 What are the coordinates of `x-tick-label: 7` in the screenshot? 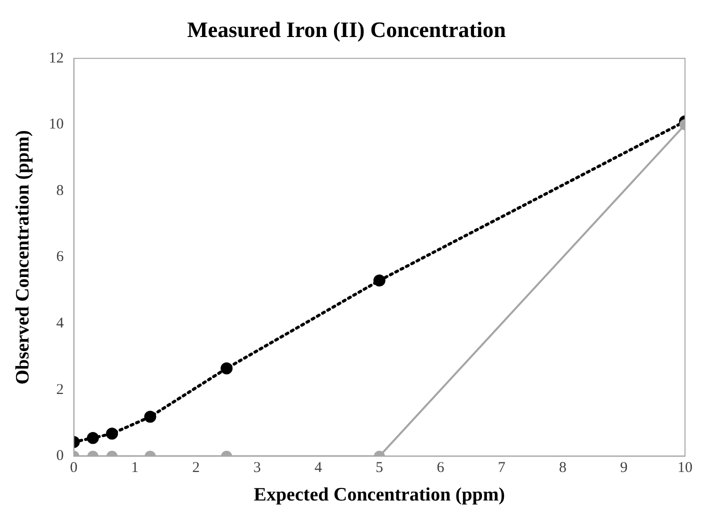 It's located at (502, 468).